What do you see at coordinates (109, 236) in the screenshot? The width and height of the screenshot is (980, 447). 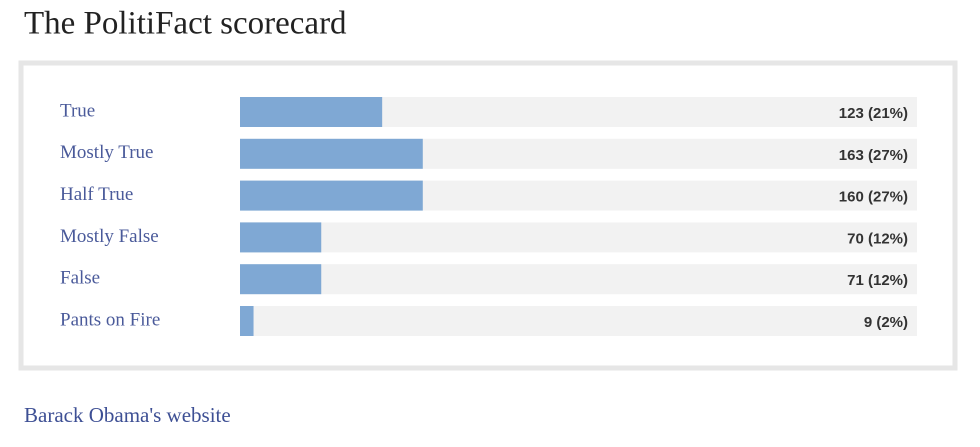 I see `category-label: Mostly False` at bounding box center [109, 236].